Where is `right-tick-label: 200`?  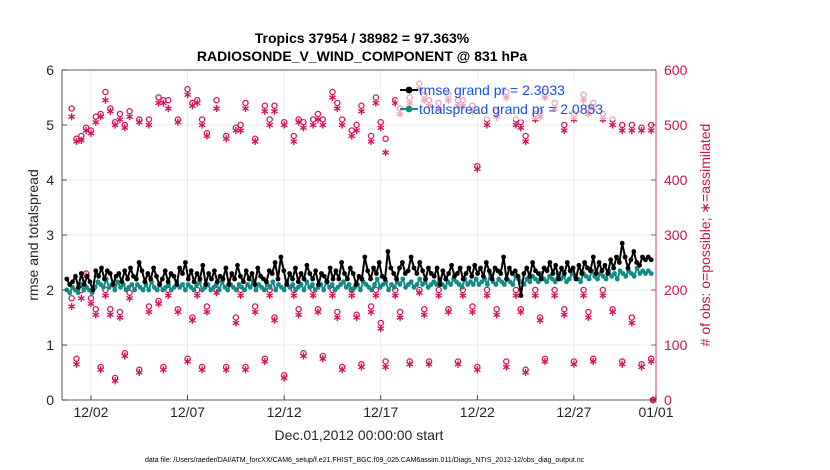
right-tick-label: 200 is located at coordinates (676, 290).